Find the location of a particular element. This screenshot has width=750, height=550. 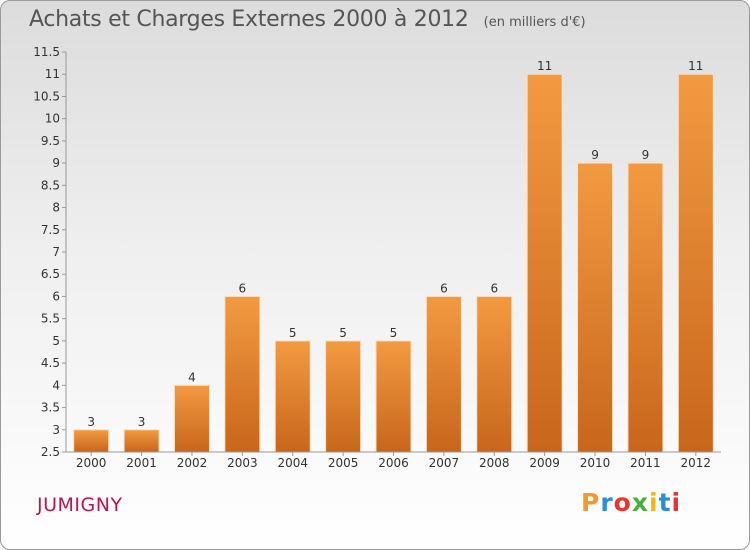

x-tick-label-2008: 2008 is located at coordinates (494, 463).